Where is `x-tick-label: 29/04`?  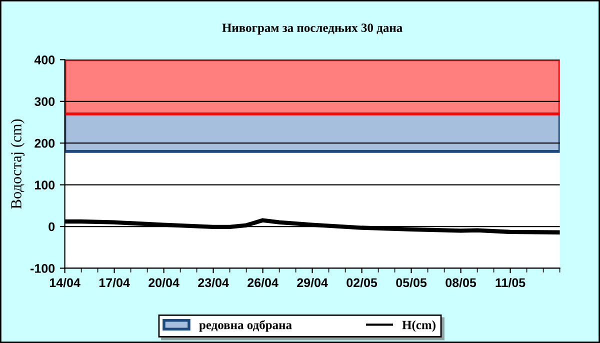 x-tick-label: 29/04 is located at coordinates (312, 283).